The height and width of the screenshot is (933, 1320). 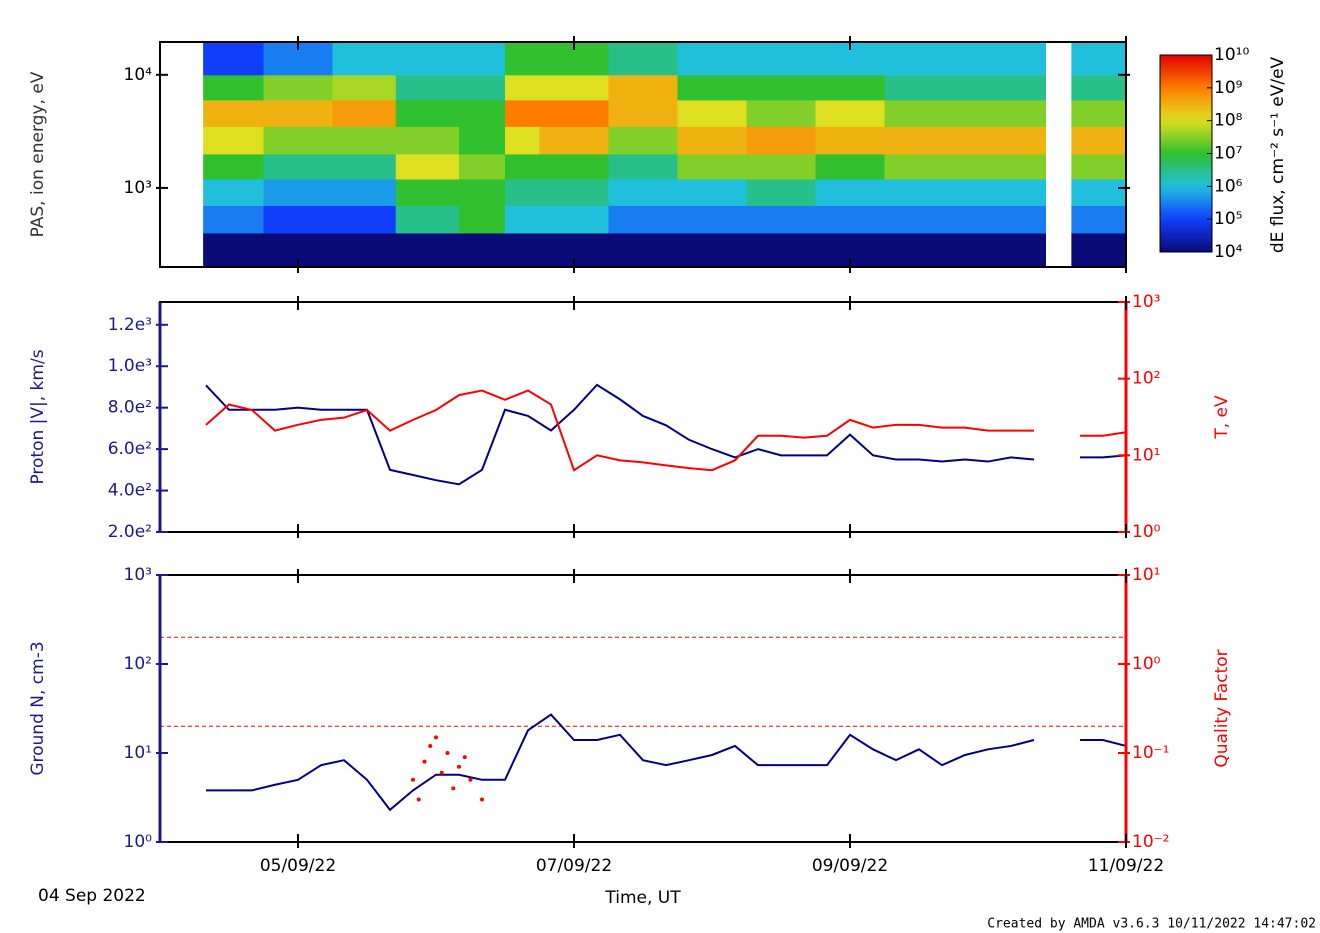 I want to click on y2-tick-label: 10¹, so click(x=1146, y=575).